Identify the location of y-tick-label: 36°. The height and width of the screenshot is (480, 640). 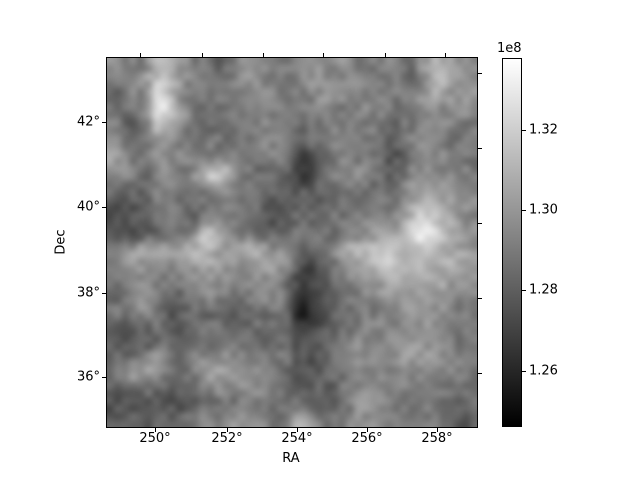
(88, 377).